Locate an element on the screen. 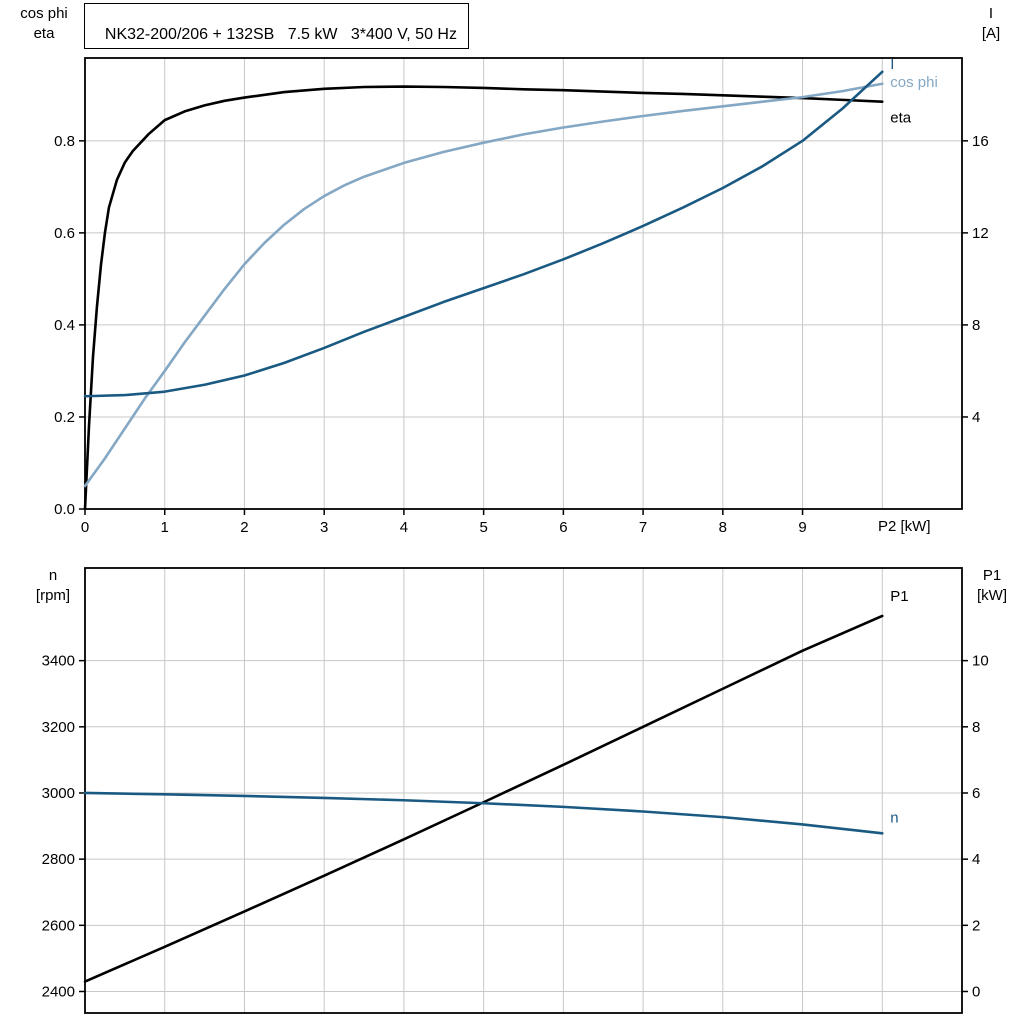  svg-text: n is located at coordinates (894, 817).